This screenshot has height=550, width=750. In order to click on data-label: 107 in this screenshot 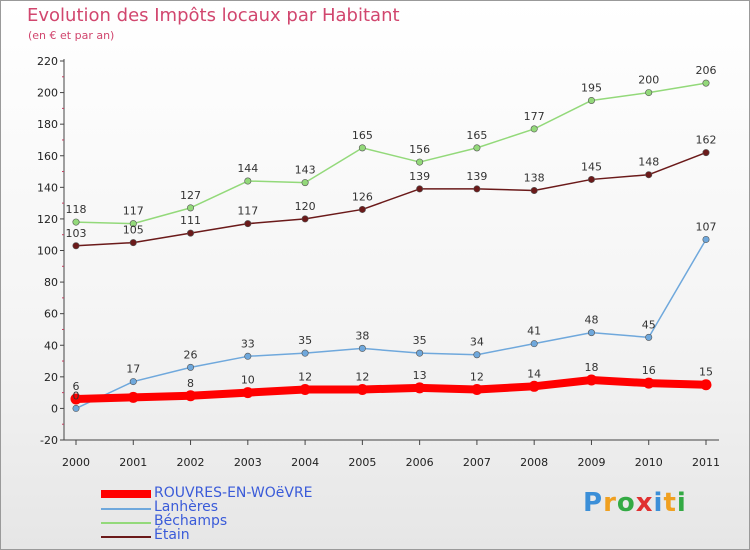, I will do `click(706, 226)`.